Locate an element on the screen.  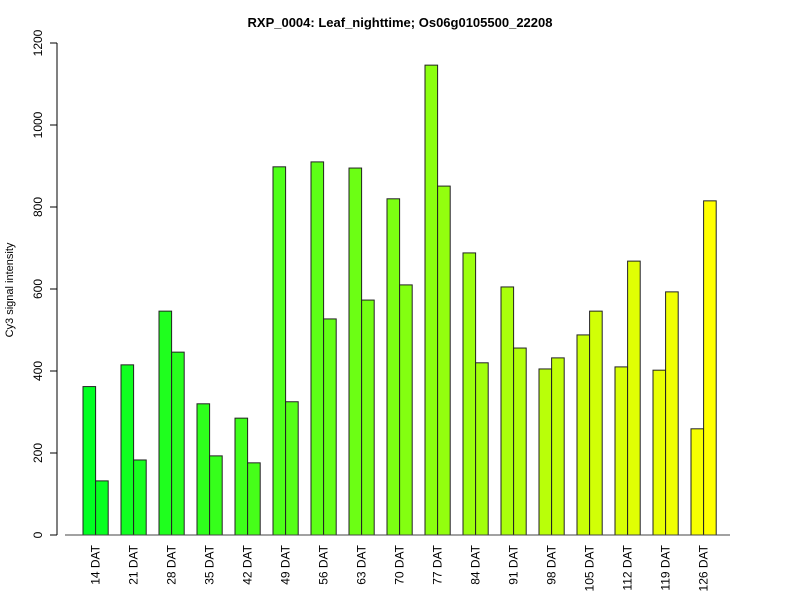
bar-35-dat-rep1 is located at coordinates (203, 469).